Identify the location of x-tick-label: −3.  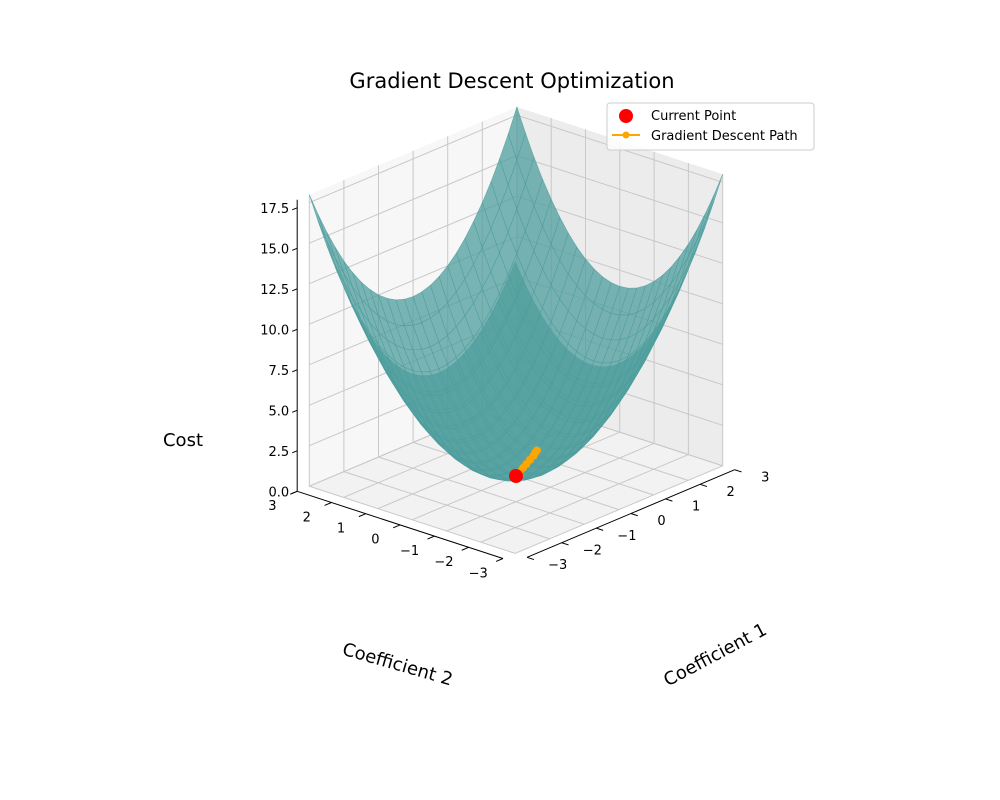
(557, 565).